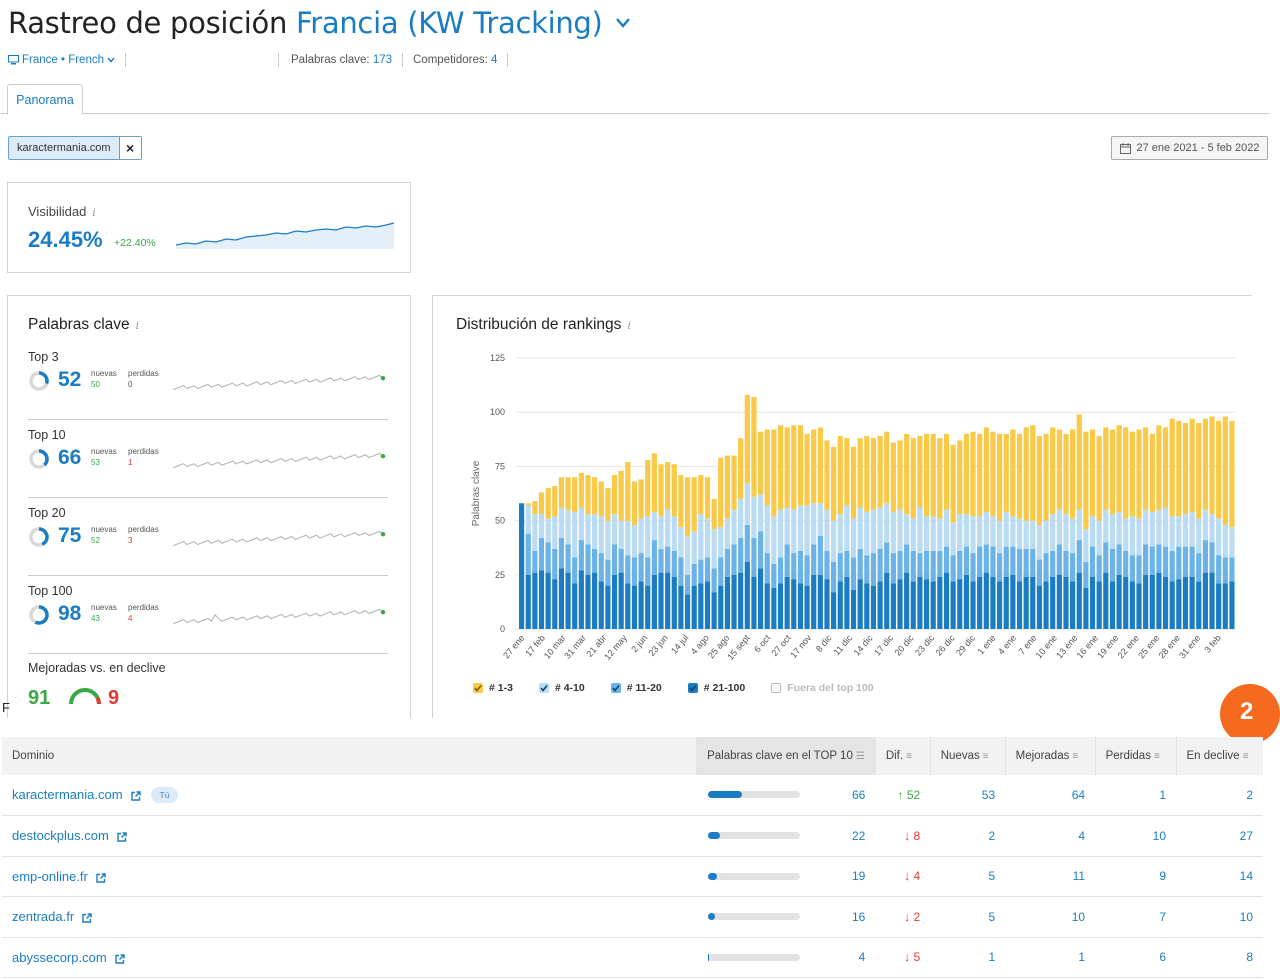 This screenshot has width=1280, height=979. What do you see at coordinates (1135, 876) in the screenshot?
I see `lost-cell: 9` at bounding box center [1135, 876].